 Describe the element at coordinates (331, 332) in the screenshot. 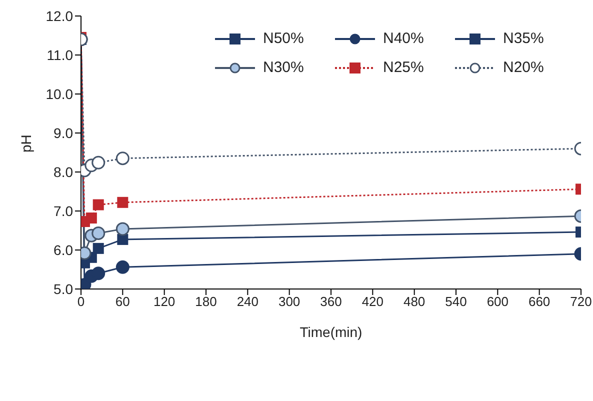

I see `x-axis-title: Time(min)` at that location.